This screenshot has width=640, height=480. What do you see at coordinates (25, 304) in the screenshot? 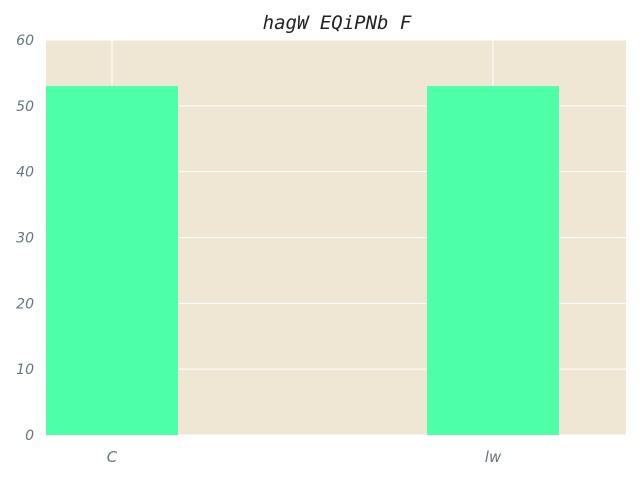
I see `y-tick-label: 20` at bounding box center [25, 304].